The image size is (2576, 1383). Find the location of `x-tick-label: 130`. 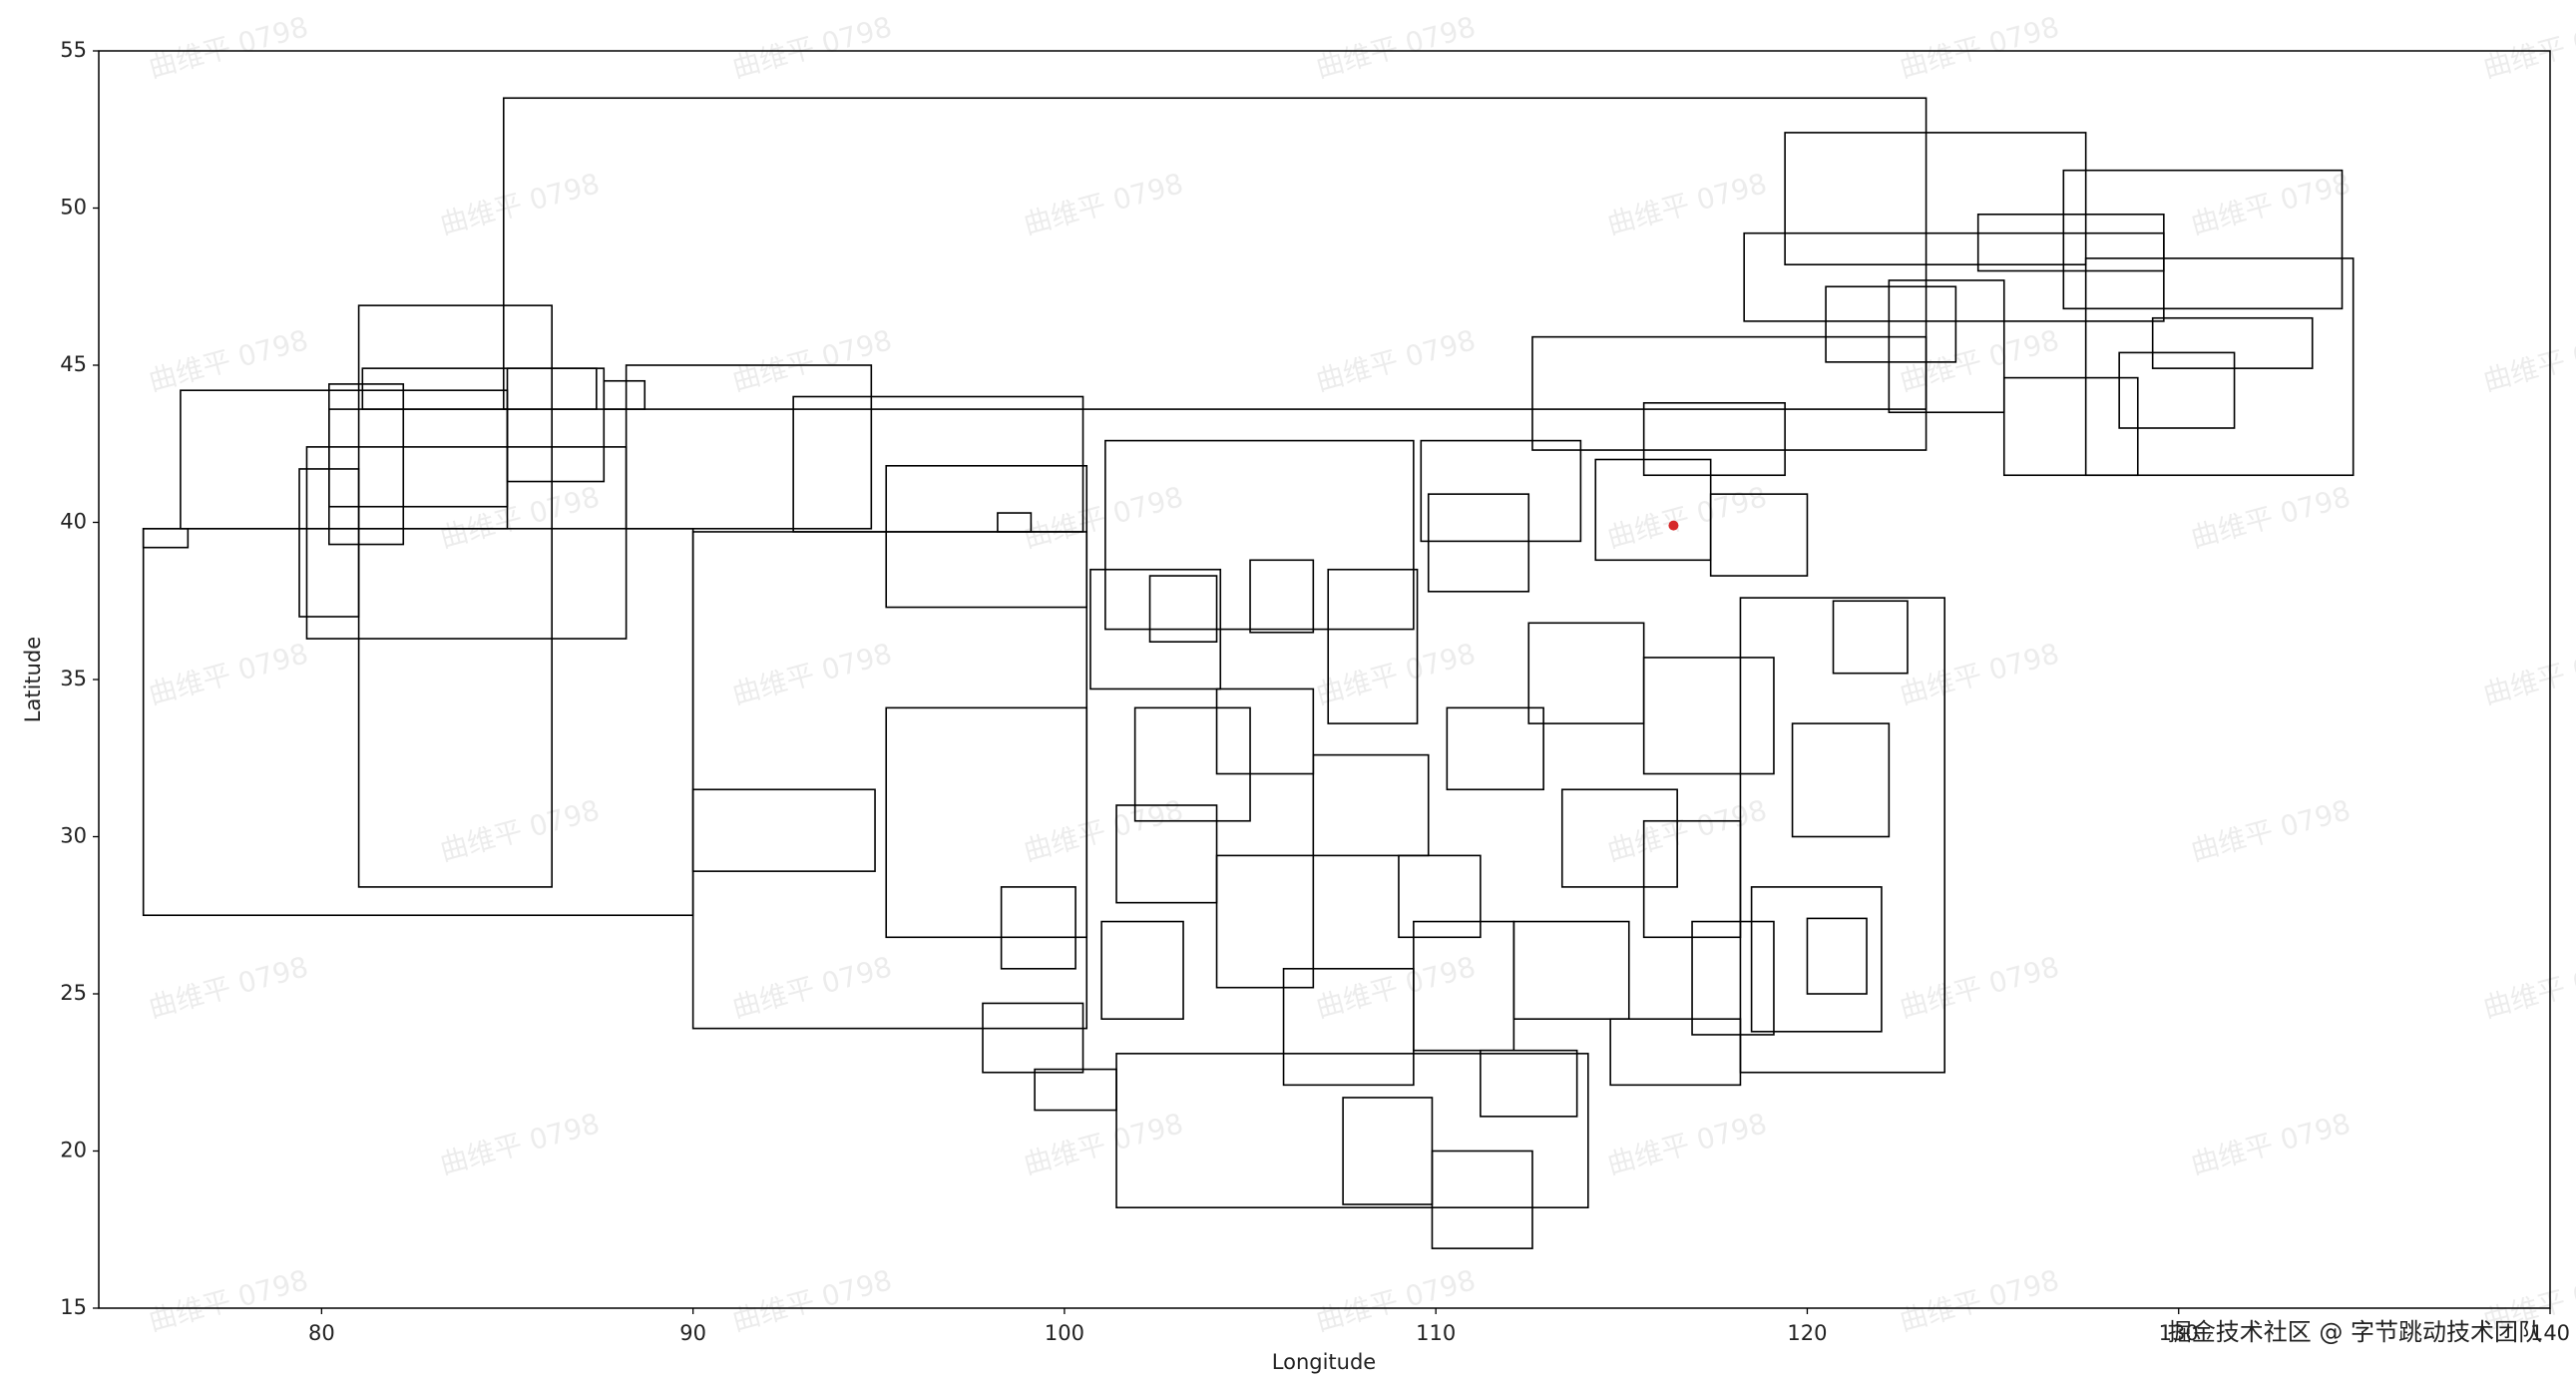

x-tick-label: 130 is located at coordinates (2179, 1333).